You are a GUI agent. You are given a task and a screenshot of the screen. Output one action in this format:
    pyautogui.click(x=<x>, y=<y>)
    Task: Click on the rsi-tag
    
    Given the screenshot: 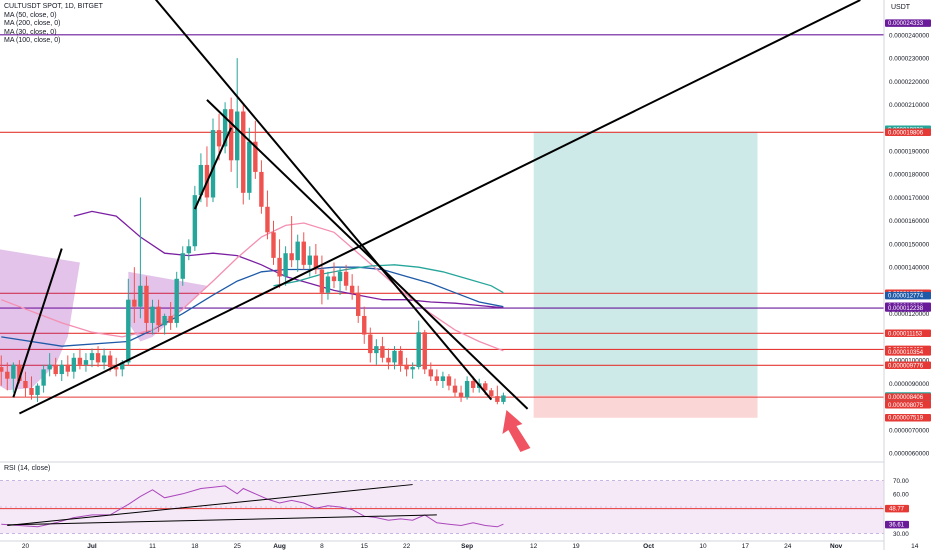 What is the action you would take?
    pyautogui.click(x=897, y=508)
    